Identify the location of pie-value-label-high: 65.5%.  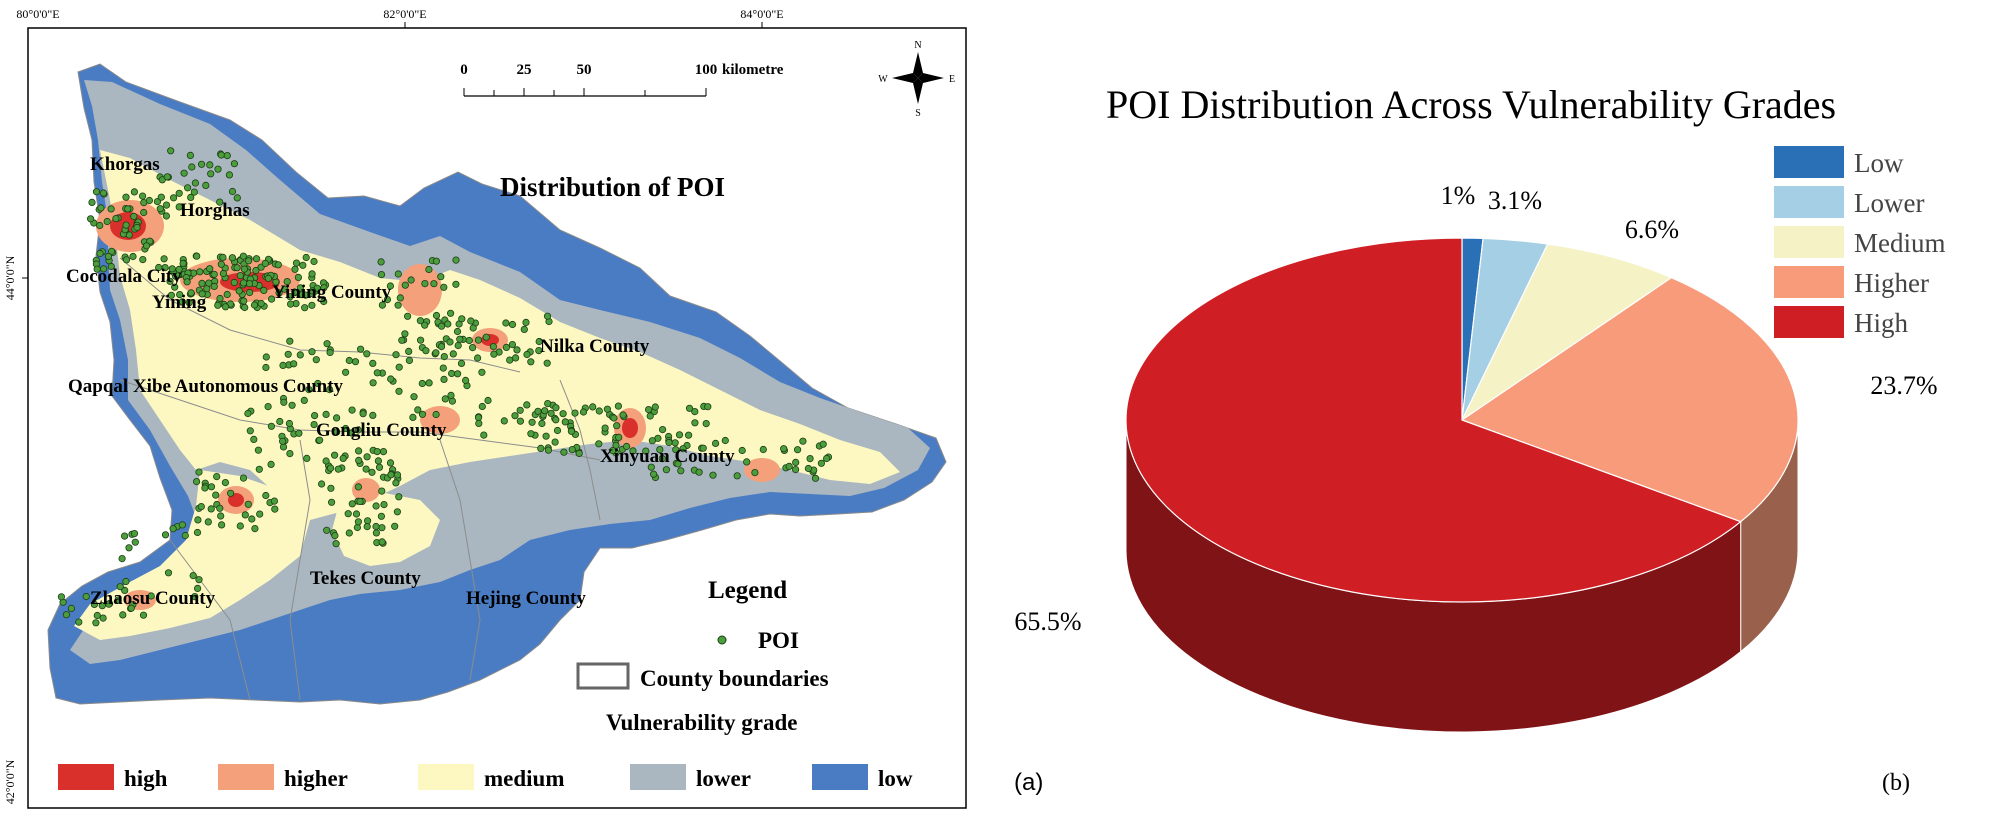
(1047, 621).